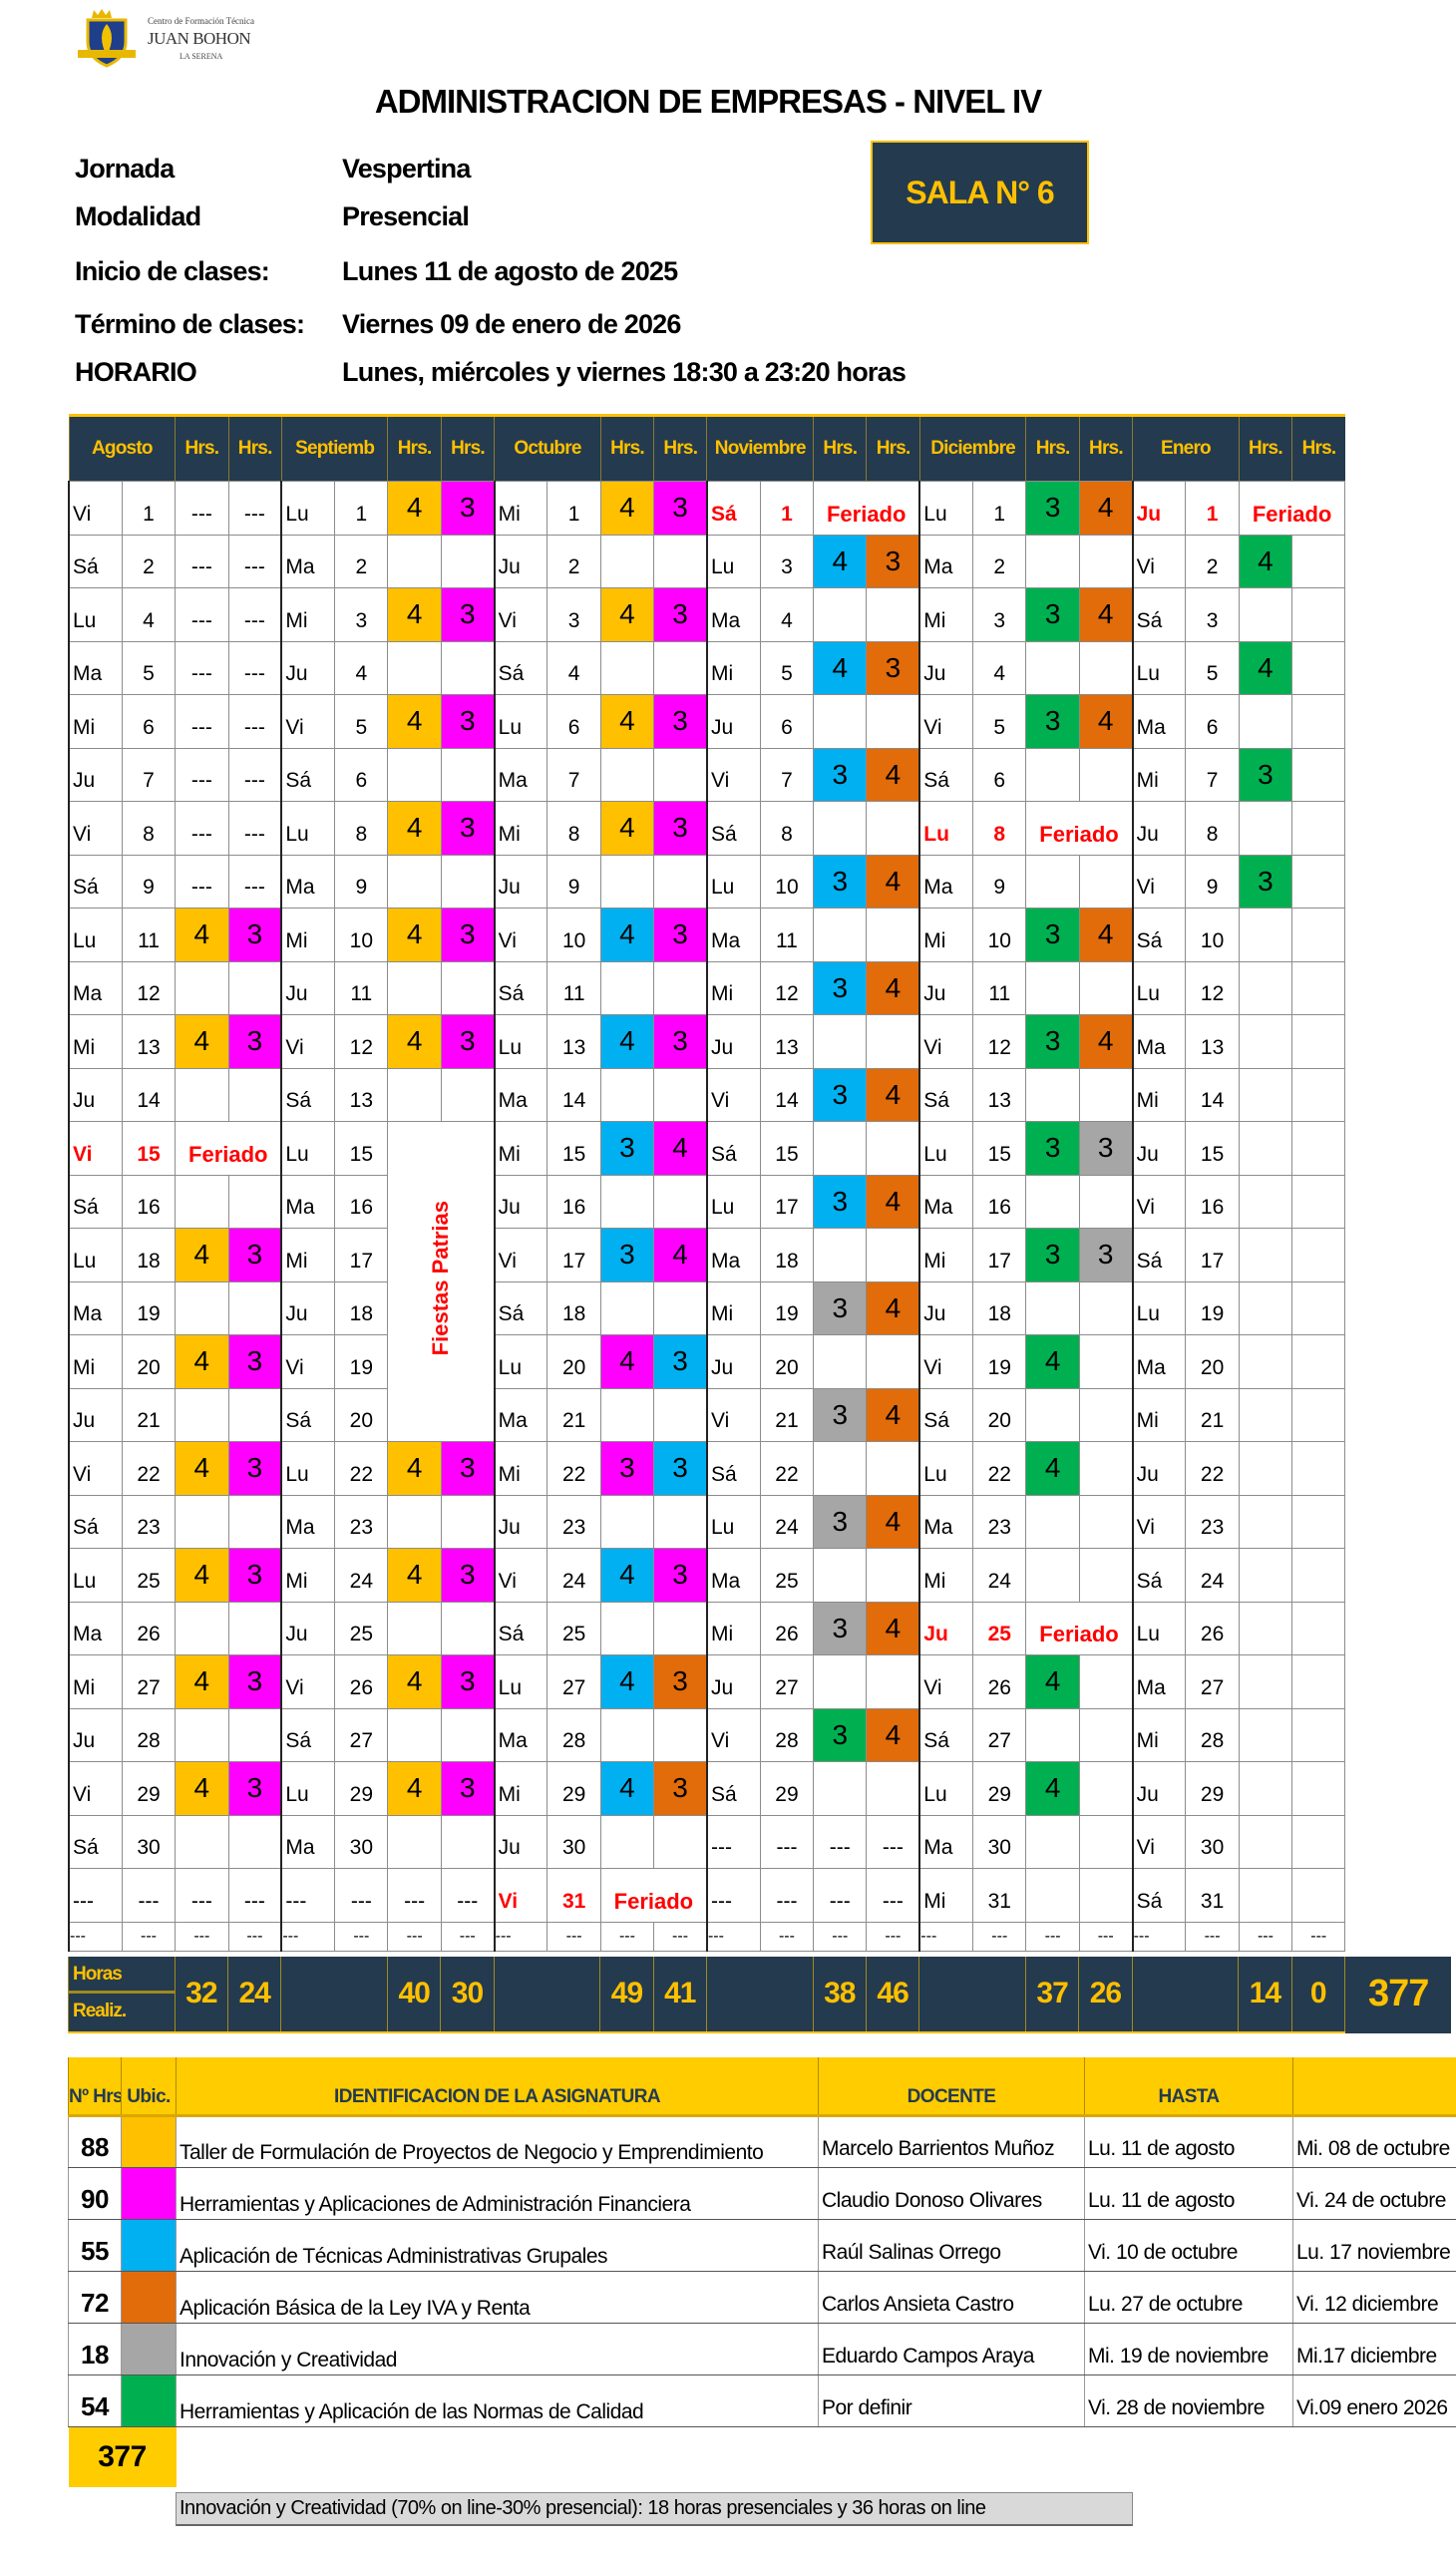 The image size is (1456, 2553). Describe the element at coordinates (892, 1995) in the screenshot. I see `month-hours-total: 46` at that location.